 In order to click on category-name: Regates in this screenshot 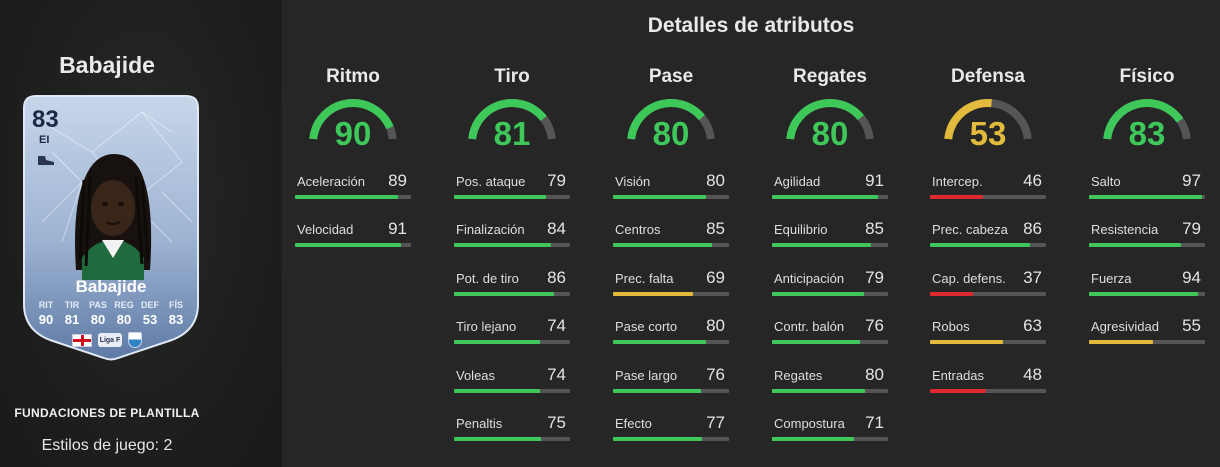, I will do `click(830, 76)`.